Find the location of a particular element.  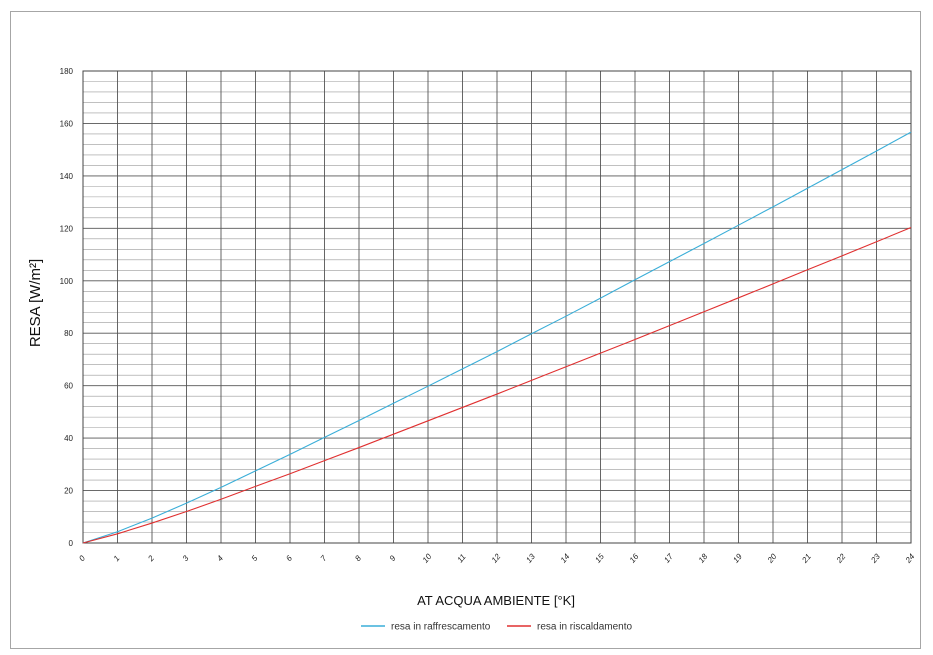

x-tick-label: 8 is located at coordinates (358, 558).